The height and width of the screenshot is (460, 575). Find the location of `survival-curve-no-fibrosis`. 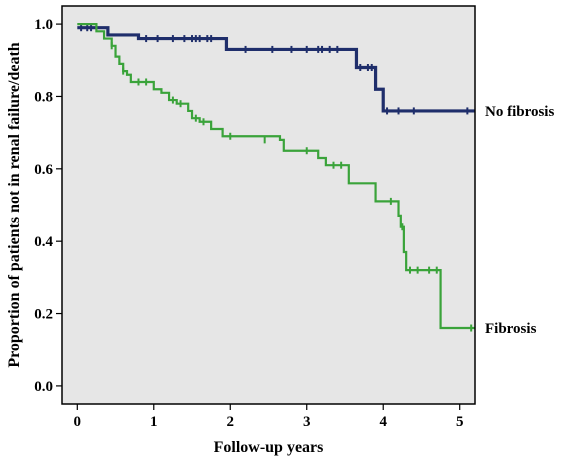

survival-curve-no-fibrosis is located at coordinates (276, 69).